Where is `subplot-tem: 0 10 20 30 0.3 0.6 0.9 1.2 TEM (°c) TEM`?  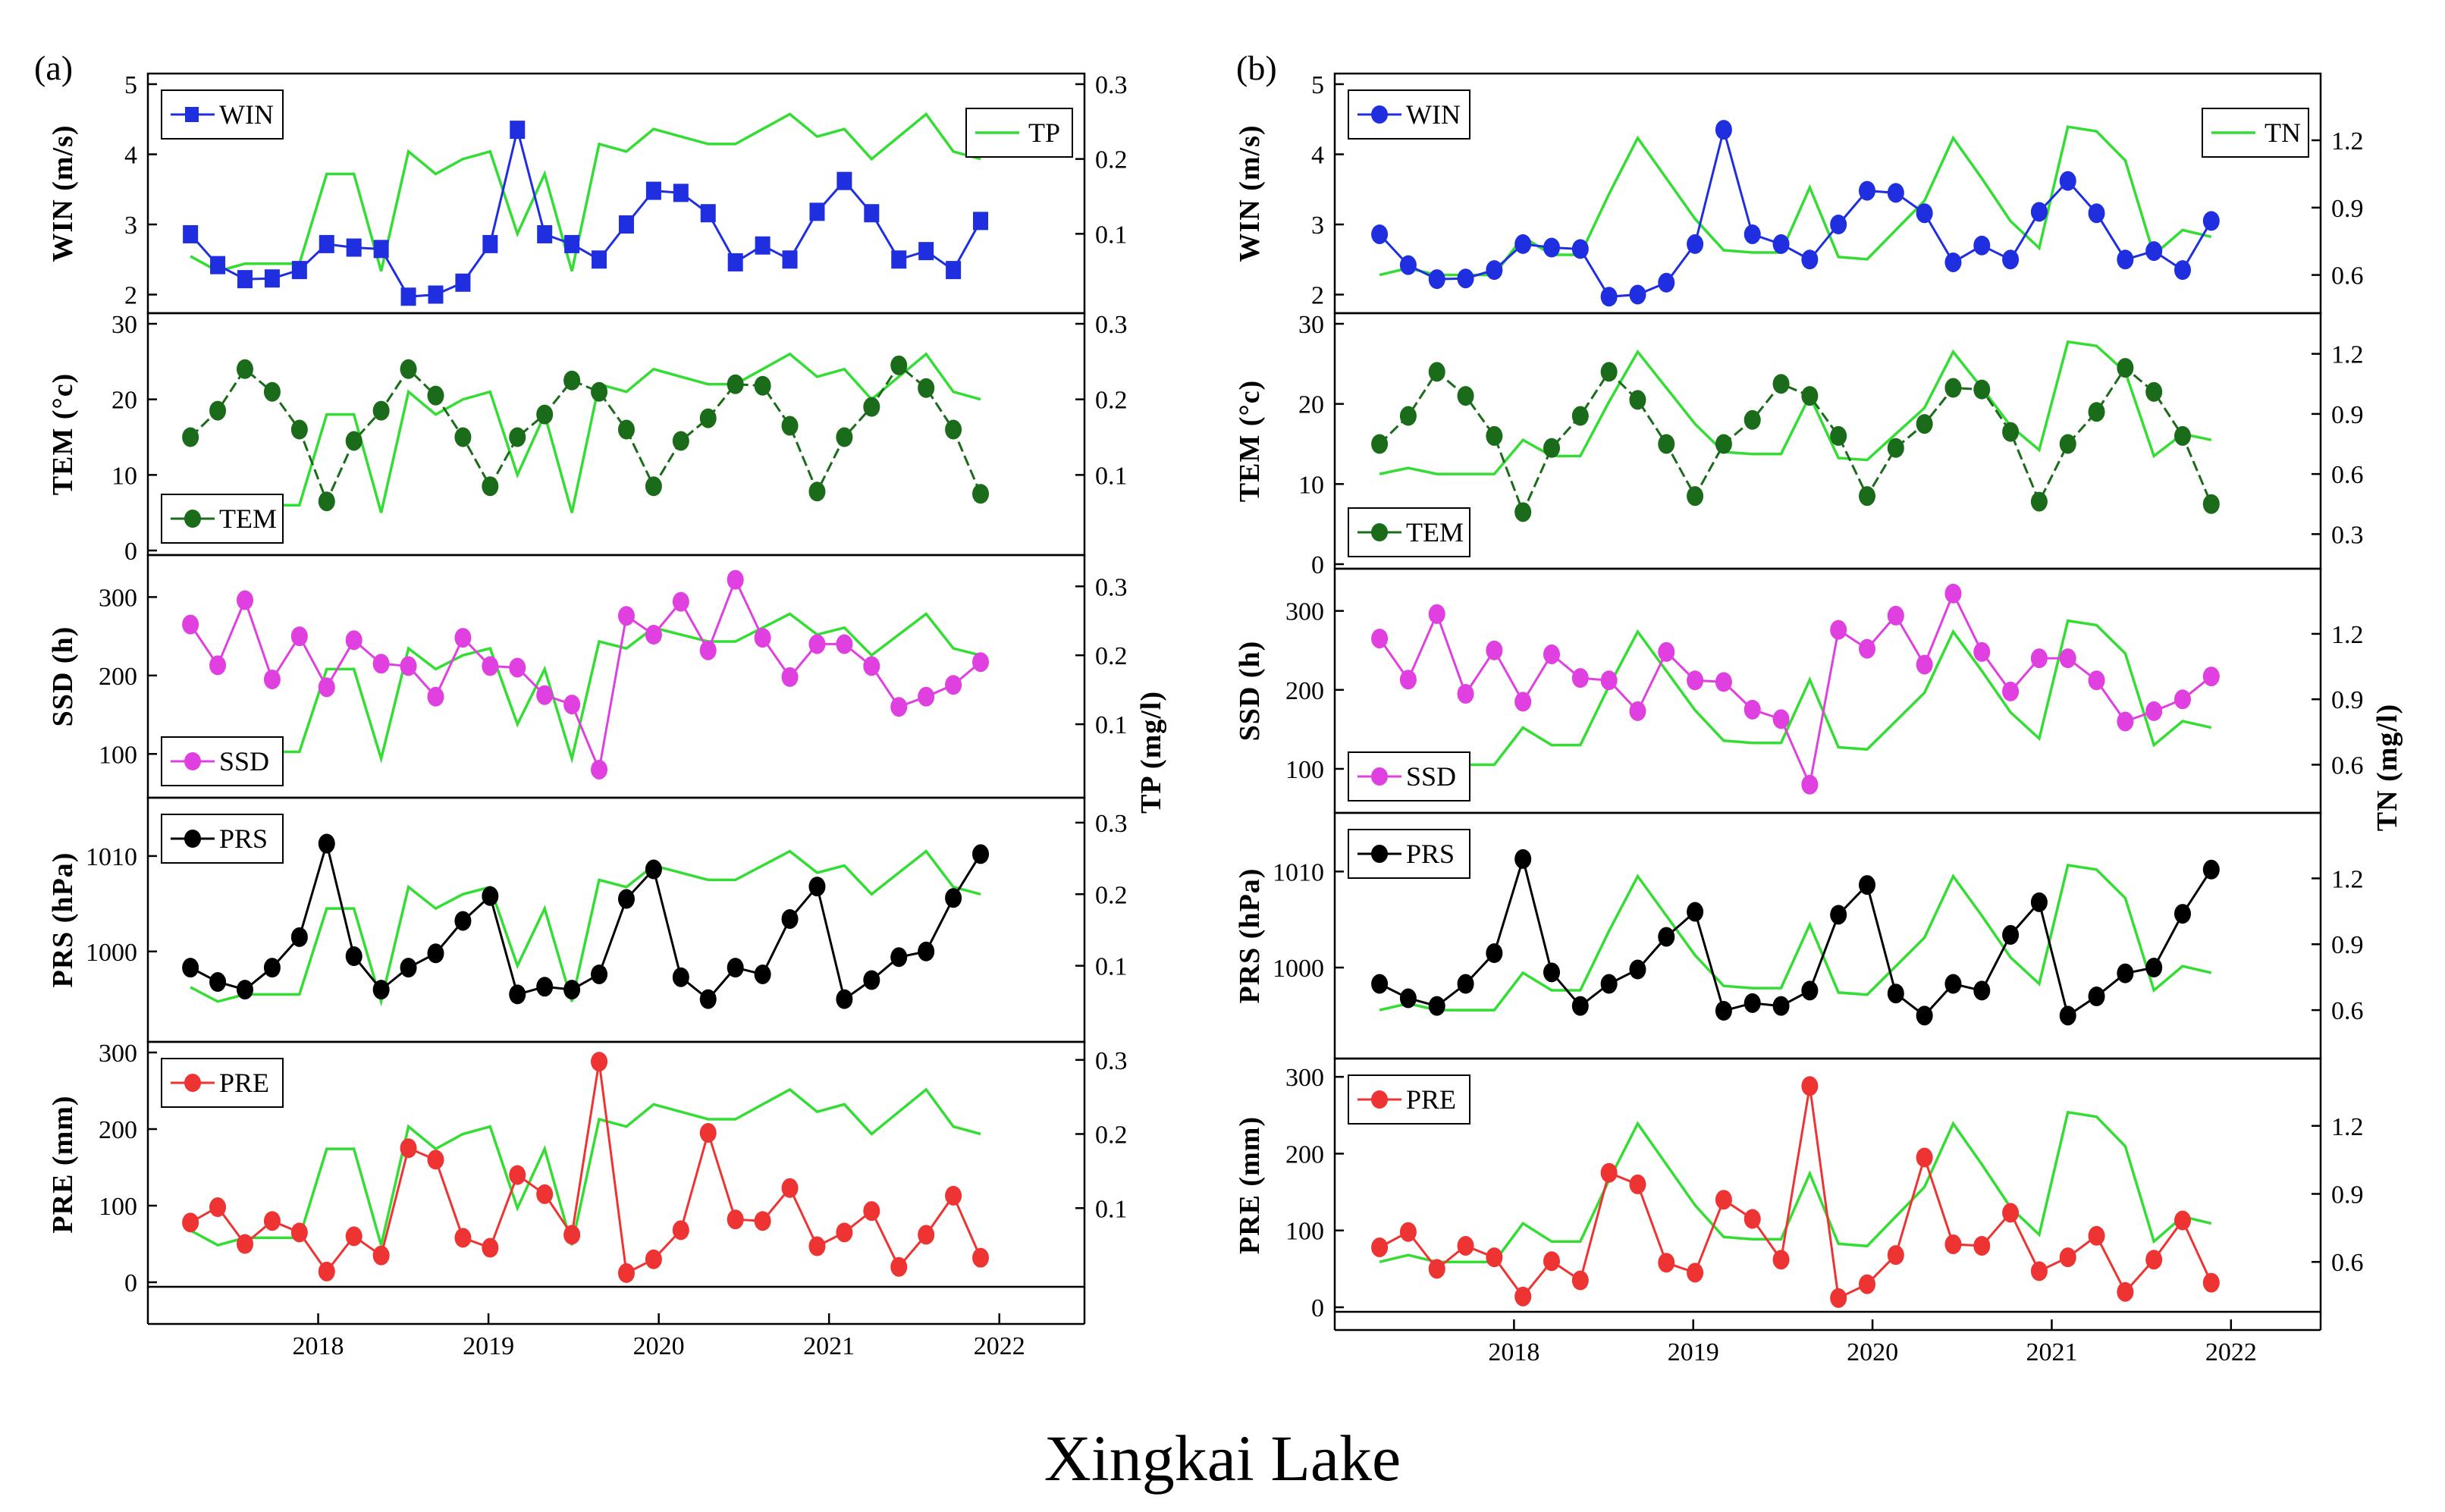 subplot-tem: 0 10 20 30 0.3 0.6 0.9 1.2 TEM (°c) TEM is located at coordinates (1799, 445).